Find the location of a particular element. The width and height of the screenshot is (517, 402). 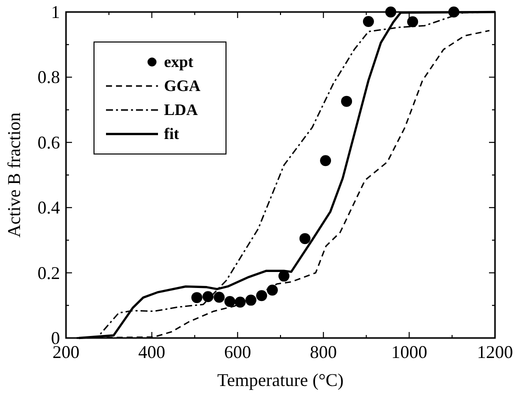

y-tick-label: 0.8 is located at coordinates (49, 77).